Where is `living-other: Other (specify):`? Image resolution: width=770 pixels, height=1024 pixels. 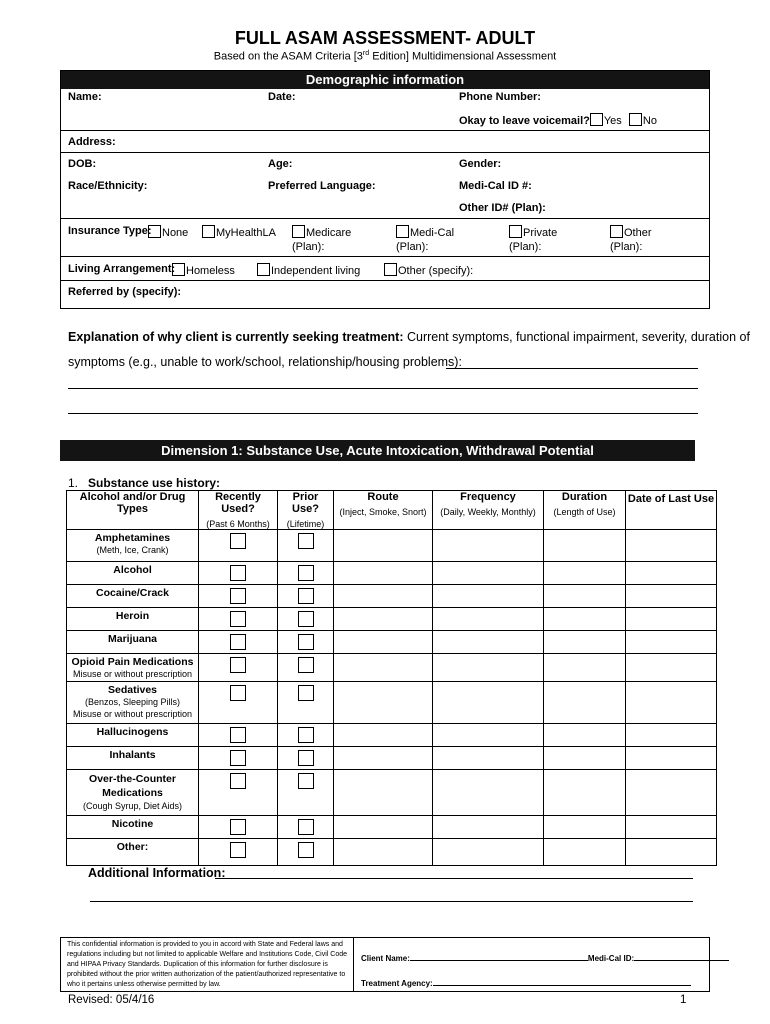
living-other: Other (specify): is located at coordinates (428, 270).